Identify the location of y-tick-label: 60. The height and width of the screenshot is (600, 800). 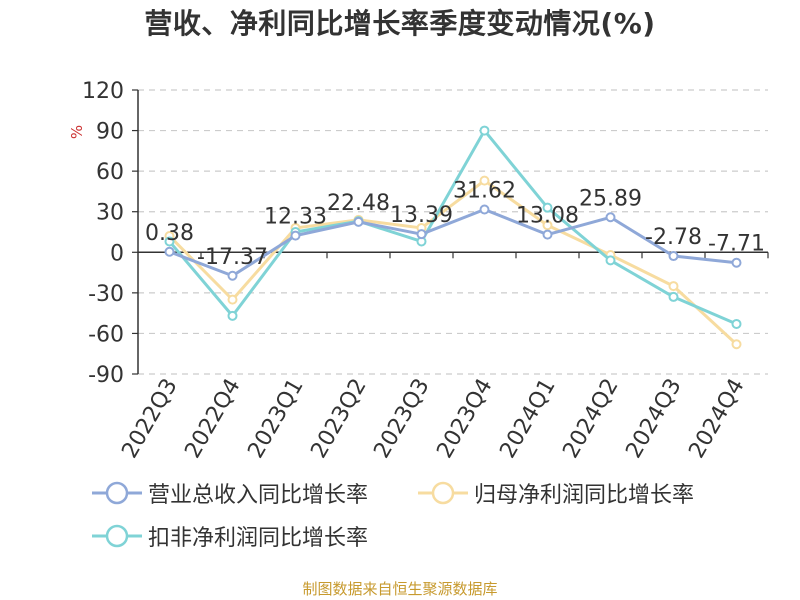
(110, 172).